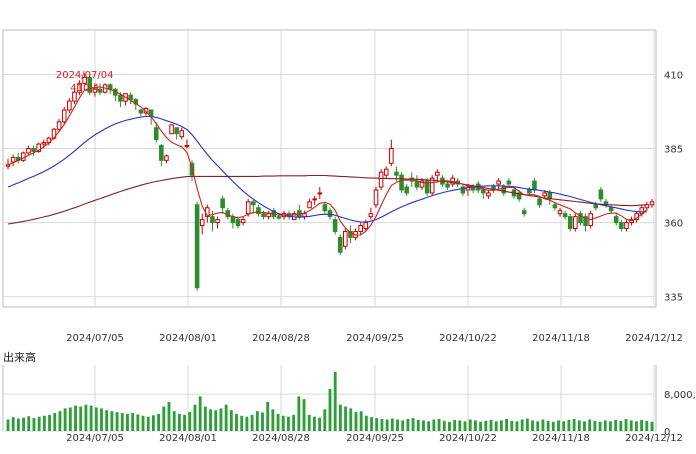 Image resolution: width=696 pixels, height=454 pixels. I want to click on volume-x-tick-label: 2024/08/01, so click(188, 438).